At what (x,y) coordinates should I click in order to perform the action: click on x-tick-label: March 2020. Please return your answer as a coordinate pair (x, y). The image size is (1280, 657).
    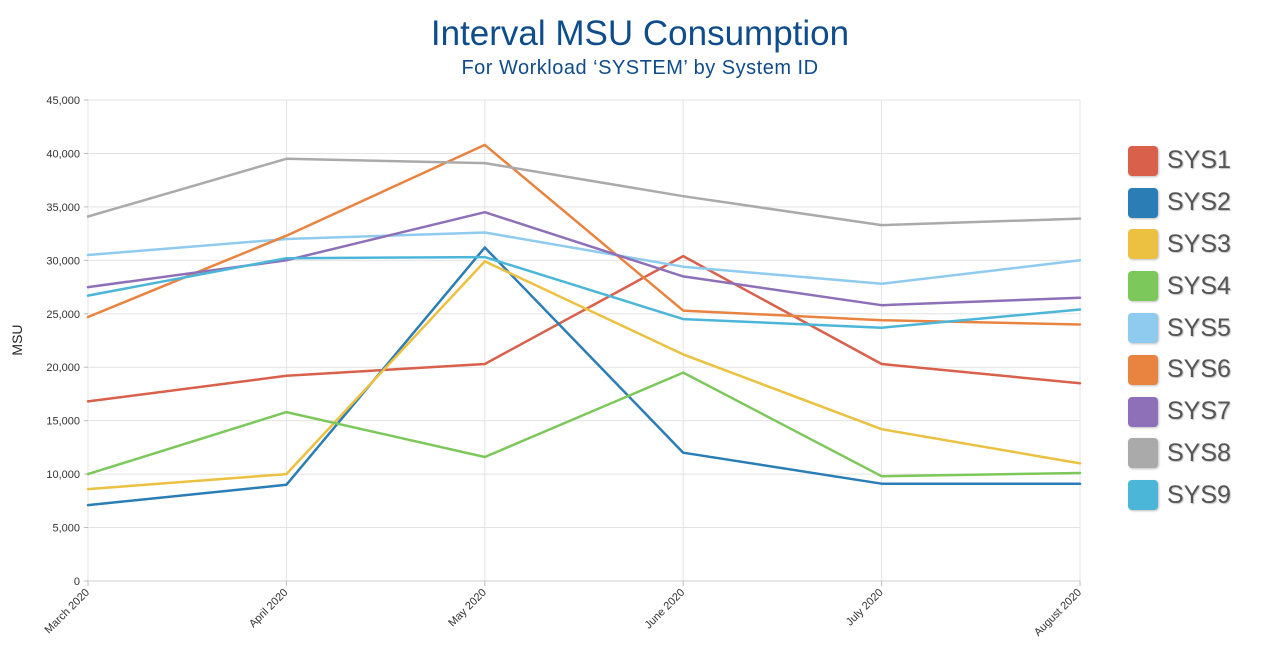
    Looking at the image, I should click on (68, 612).